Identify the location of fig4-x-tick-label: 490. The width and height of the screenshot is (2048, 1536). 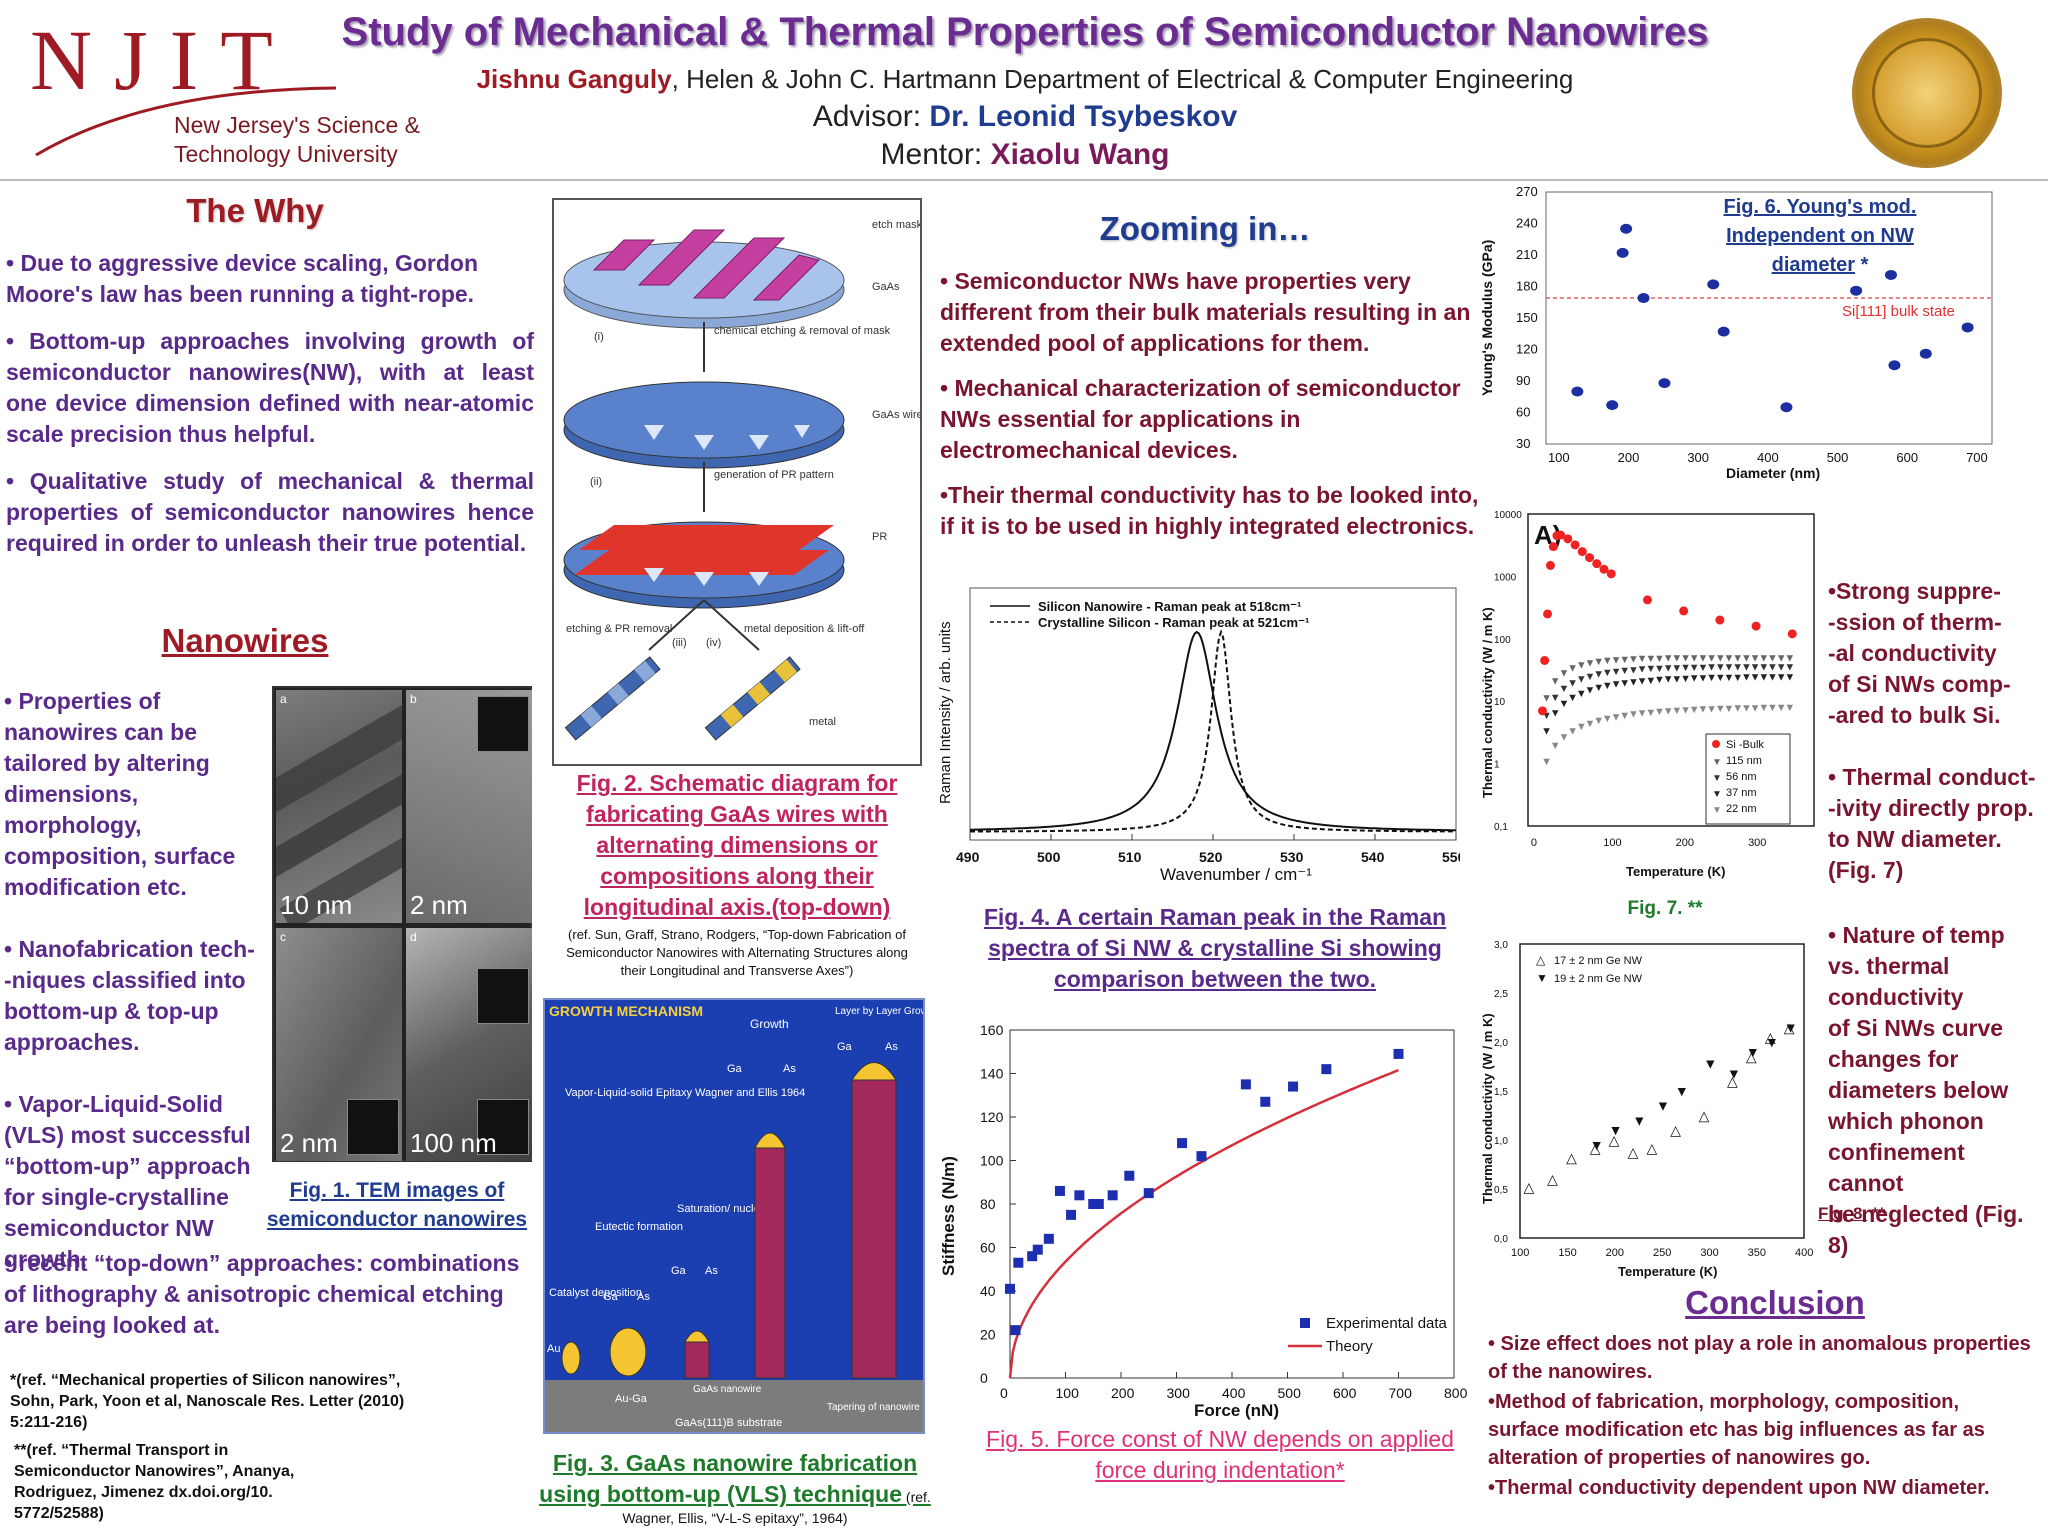
(968, 857).